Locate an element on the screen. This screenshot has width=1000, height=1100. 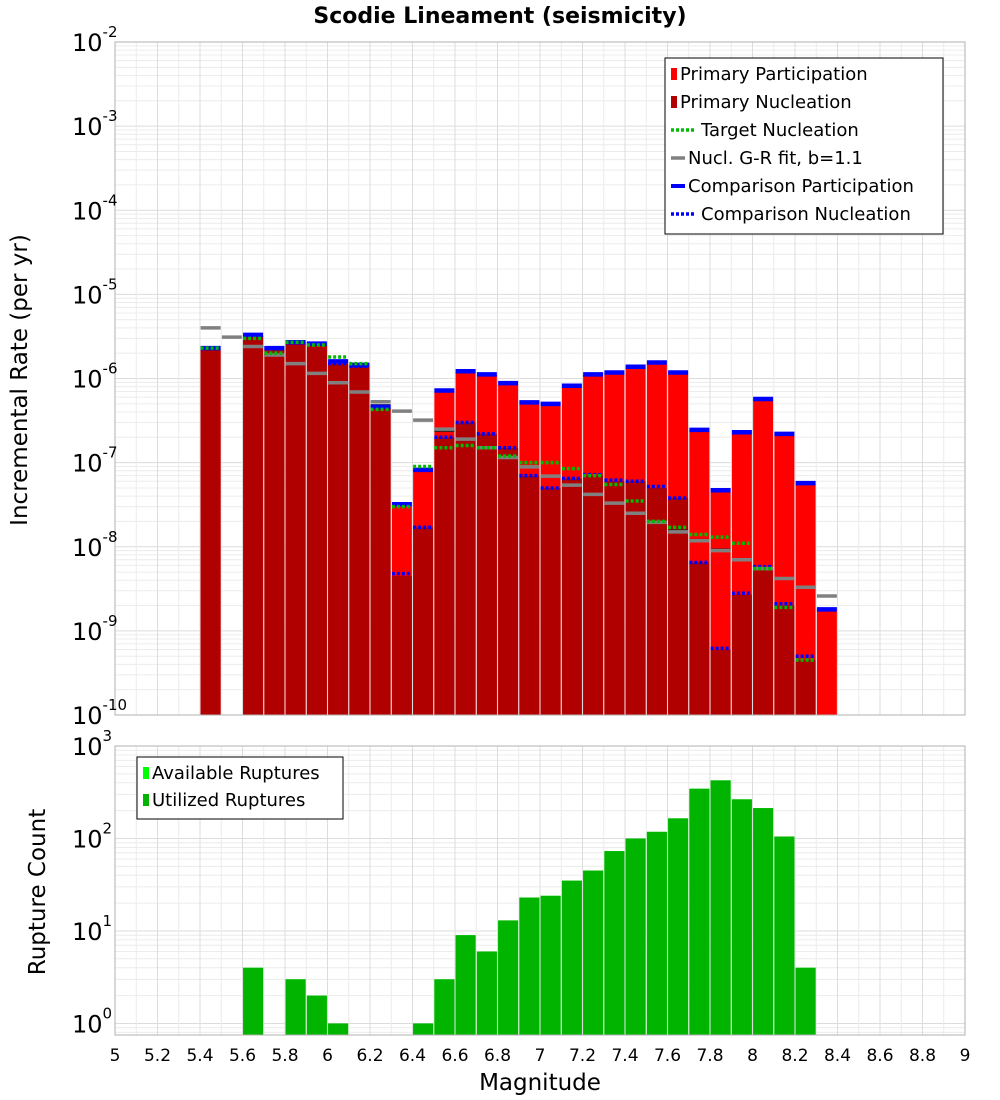
legend-label: Primary Nucleation is located at coordinates (766, 102).